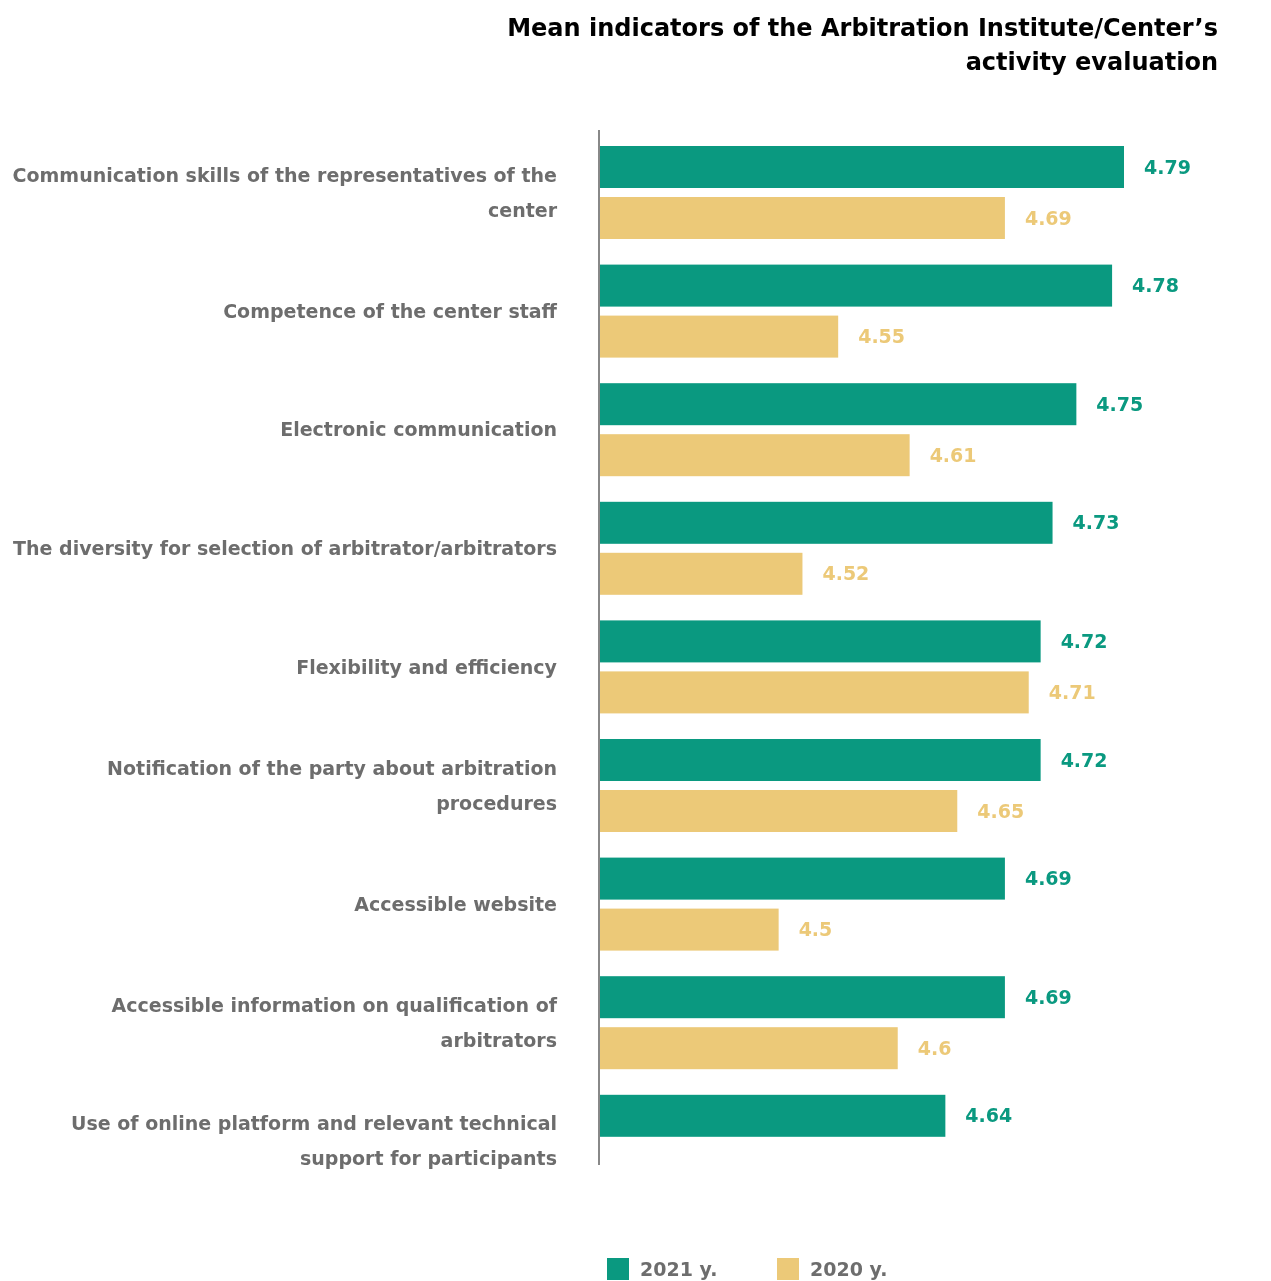 The width and height of the screenshot is (1271, 1281). I want to click on data-label: 4.75, so click(1120, 403).